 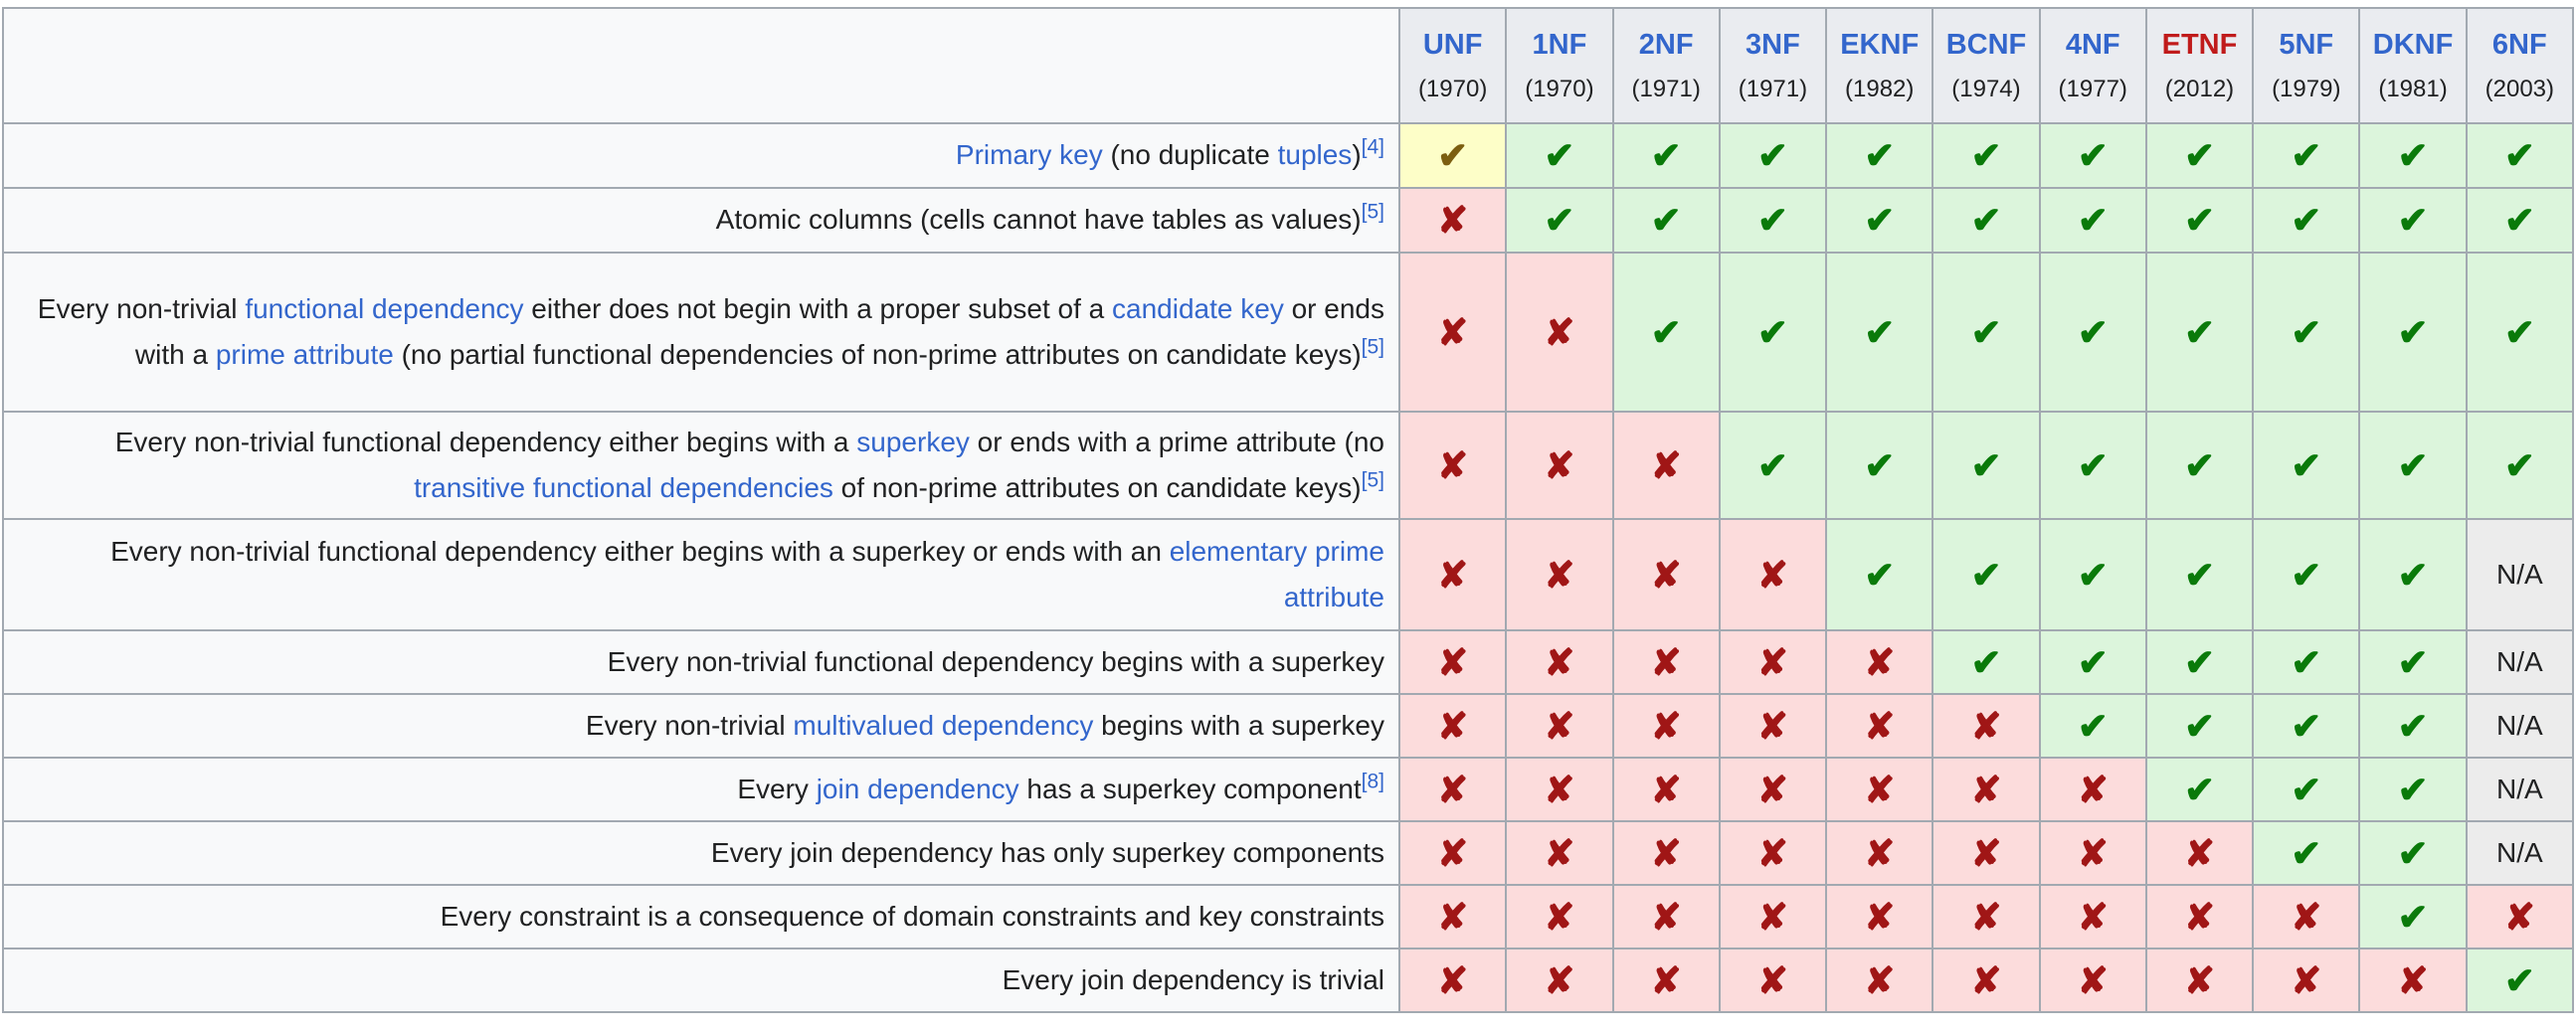 What do you see at coordinates (2306, 44) in the screenshot?
I see `column-link-5nf: 5NF` at bounding box center [2306, 44].